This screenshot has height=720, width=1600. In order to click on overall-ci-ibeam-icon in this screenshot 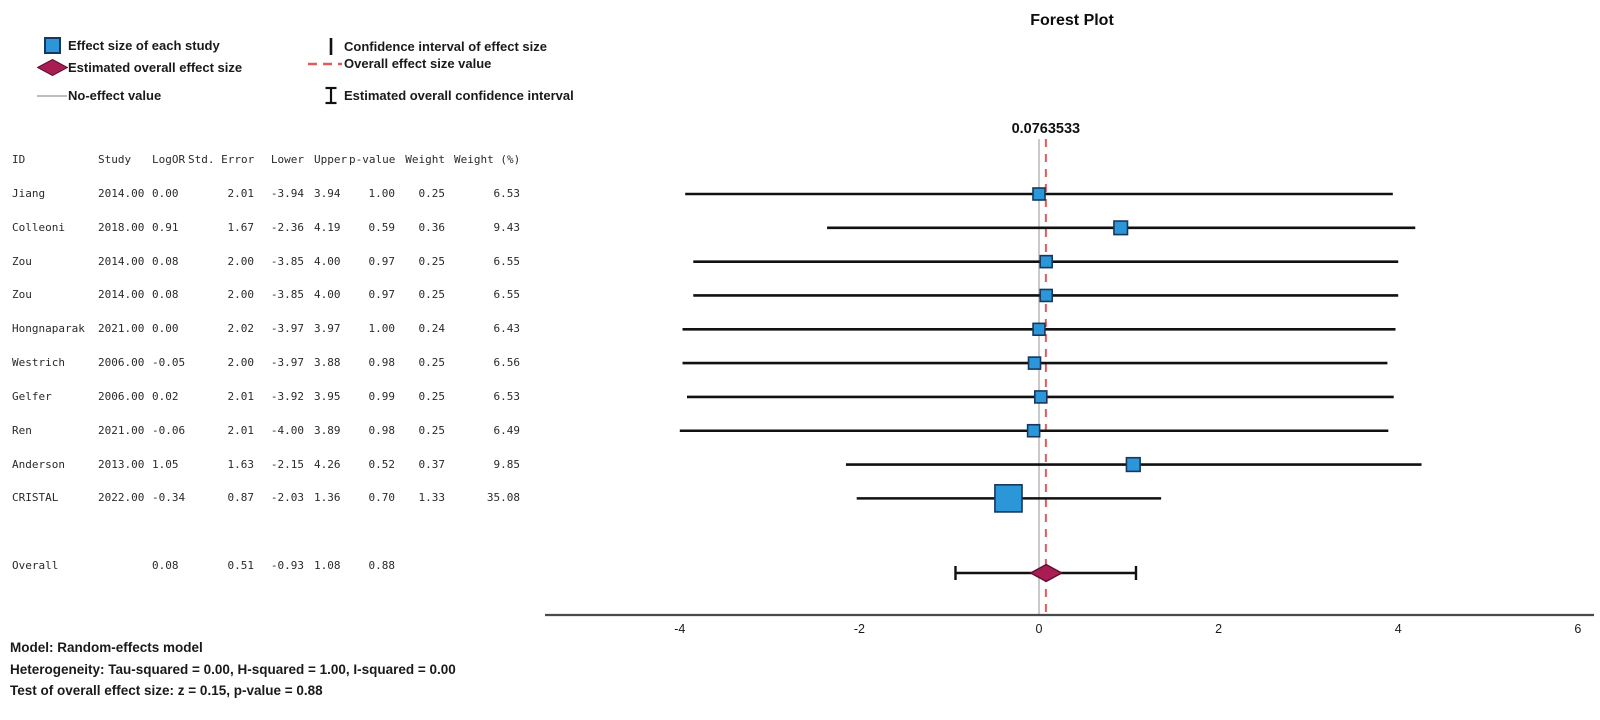, I will do `click(331, 95)`.